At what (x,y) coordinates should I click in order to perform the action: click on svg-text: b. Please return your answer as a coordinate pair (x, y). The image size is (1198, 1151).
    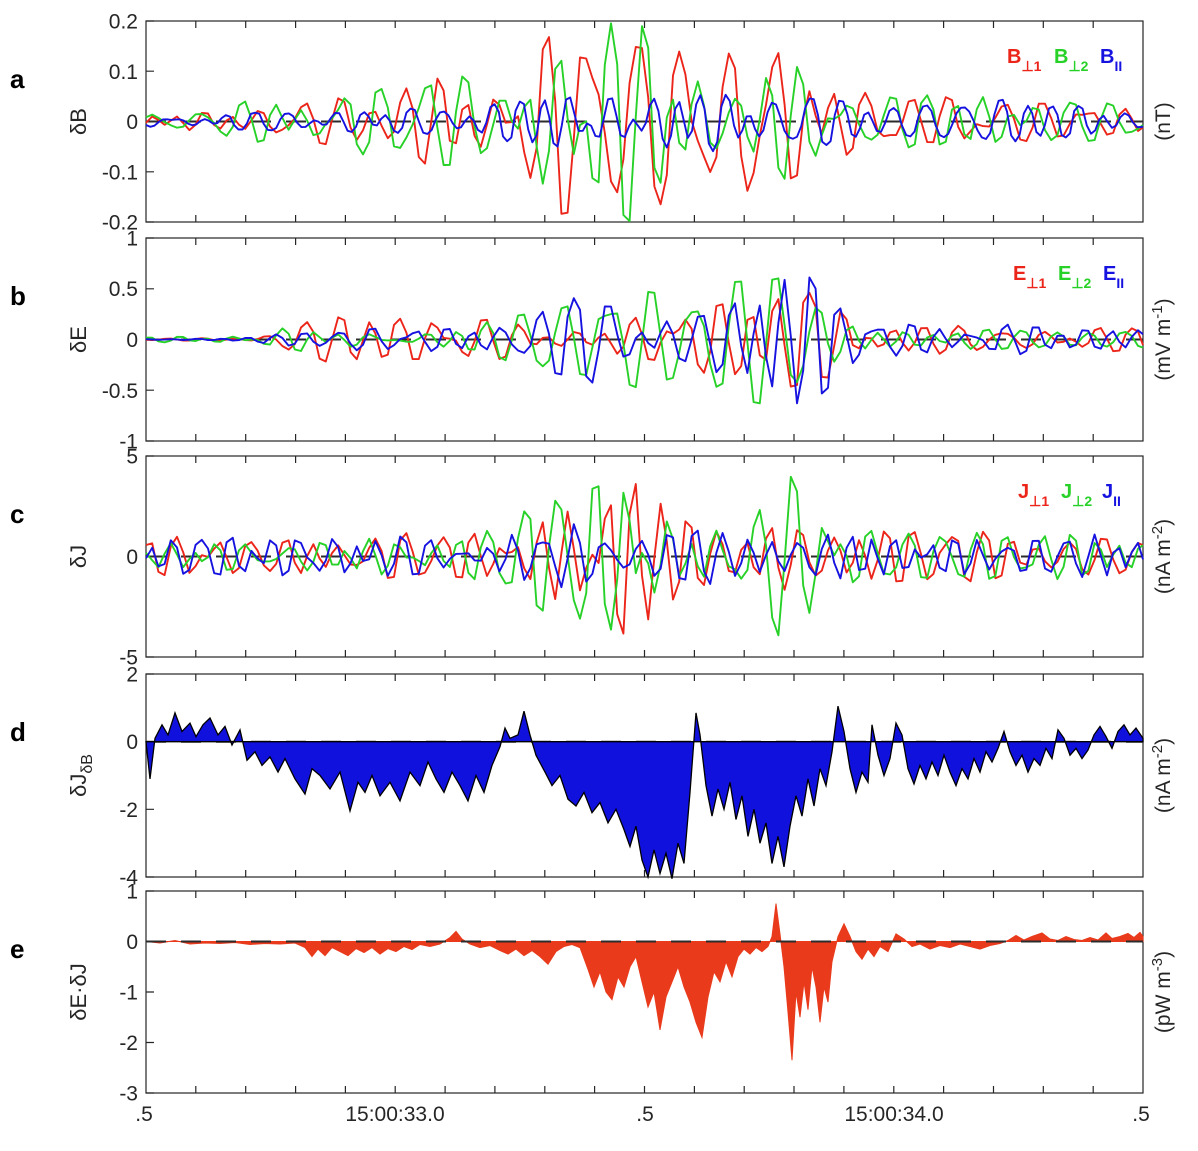
    Looking at the image, I should click on (18, 296).